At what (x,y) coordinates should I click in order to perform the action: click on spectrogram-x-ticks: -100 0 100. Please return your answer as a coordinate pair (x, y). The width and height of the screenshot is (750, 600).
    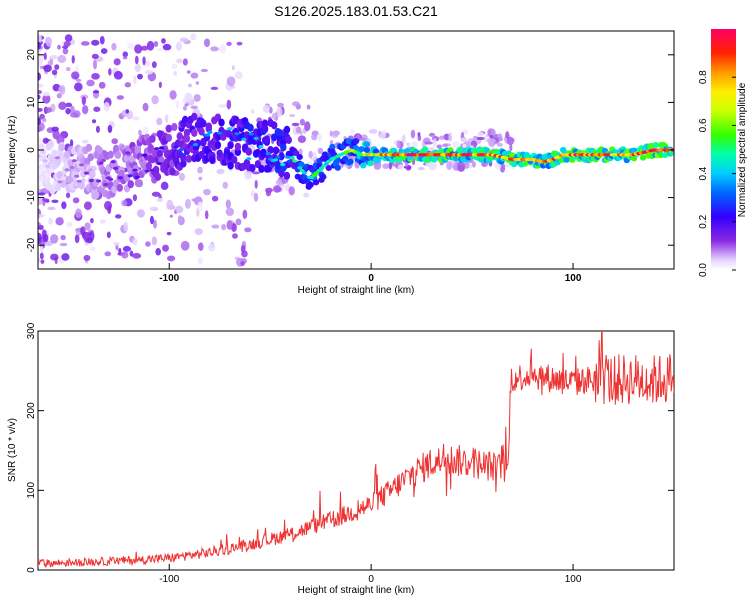
    Looking at the image, I should click on (370, 273).